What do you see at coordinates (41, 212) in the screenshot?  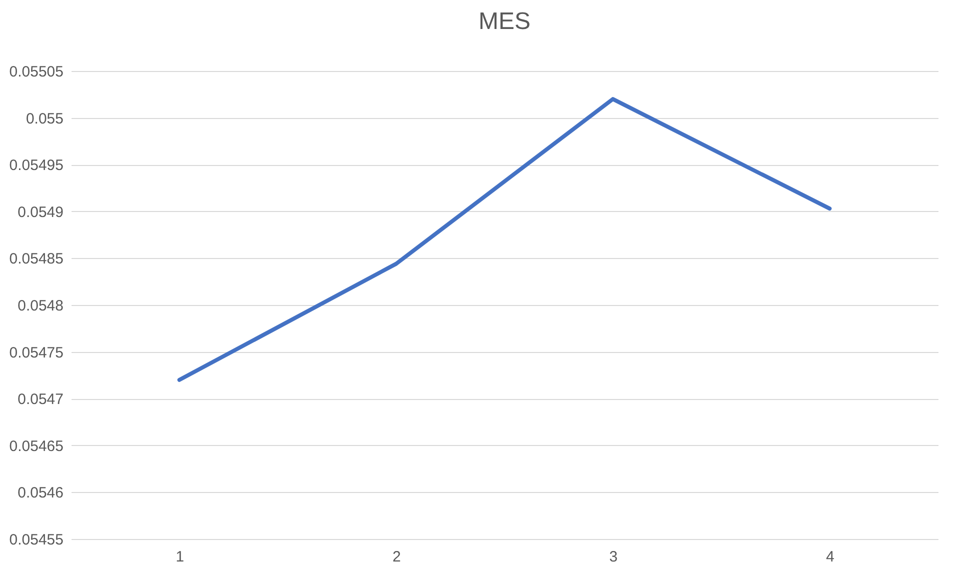 I see `y-tick-label: 0.0549` at bounding box center [41, 212].